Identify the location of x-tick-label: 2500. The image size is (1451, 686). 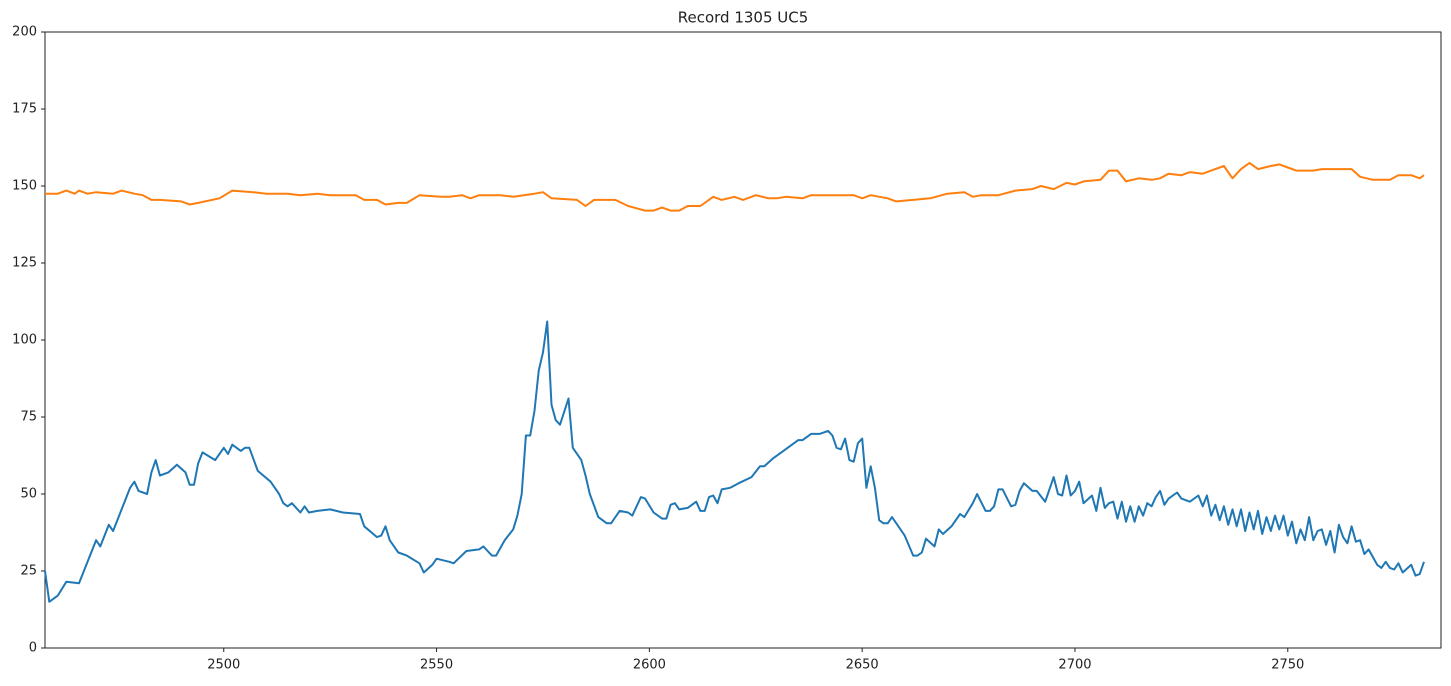
(223, 665).